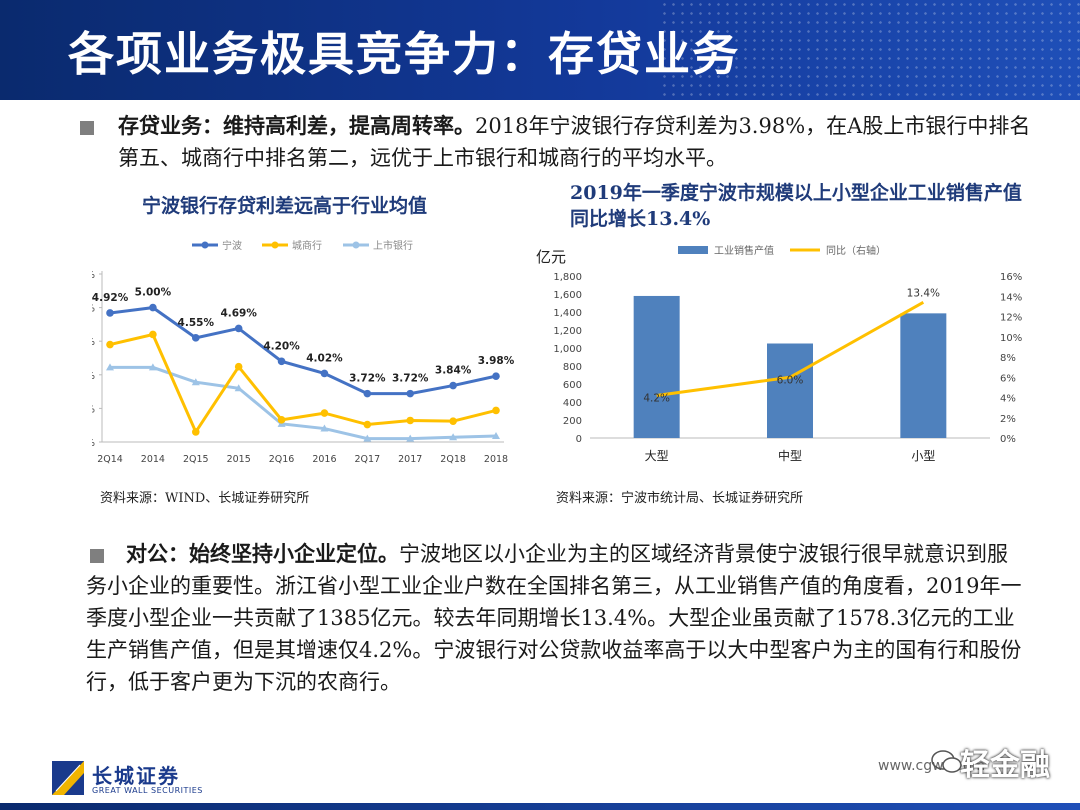 This screenshot has height=810, width=1080. I want to click on y2-tick-label: 2%, so click(1008, 419).